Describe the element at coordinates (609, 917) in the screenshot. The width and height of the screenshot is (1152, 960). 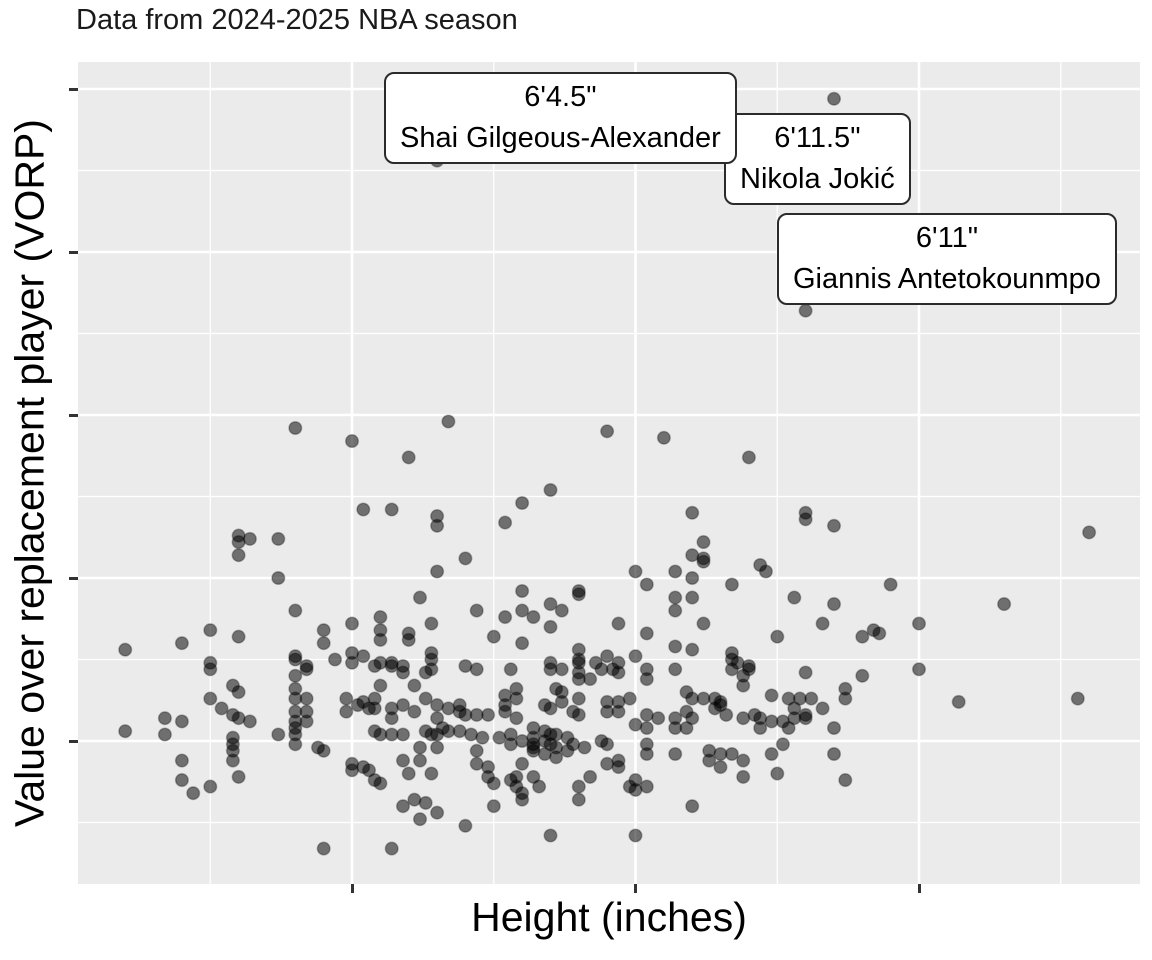
I see `x-axis-title: Height (inches)` at that location.